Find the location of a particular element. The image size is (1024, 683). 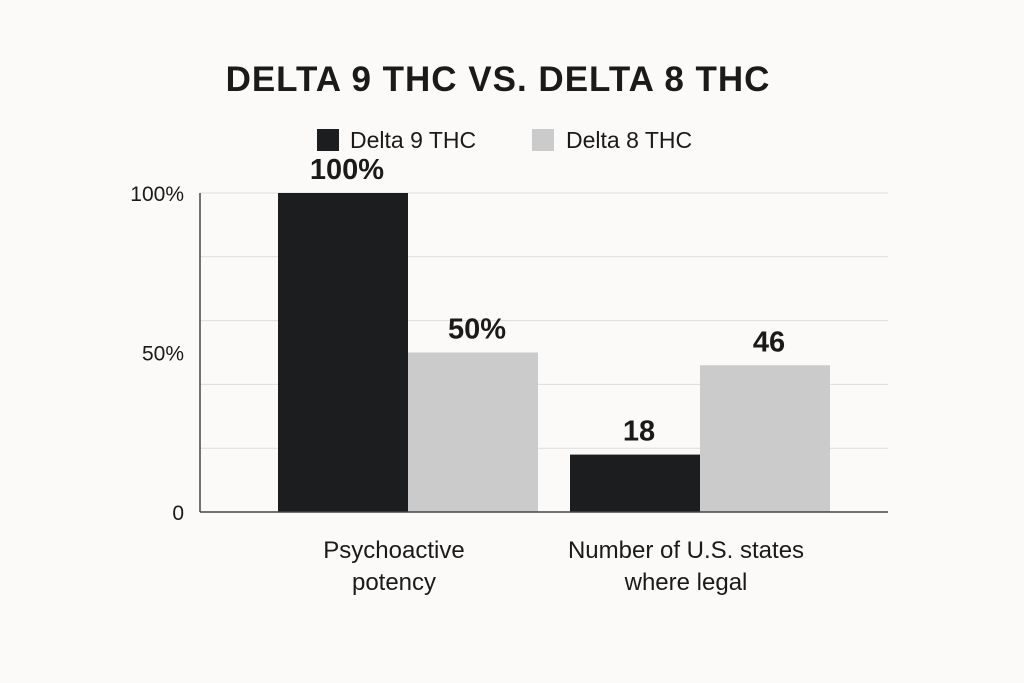

legend-swatch-delta8 is located at coordinates (543, 140).